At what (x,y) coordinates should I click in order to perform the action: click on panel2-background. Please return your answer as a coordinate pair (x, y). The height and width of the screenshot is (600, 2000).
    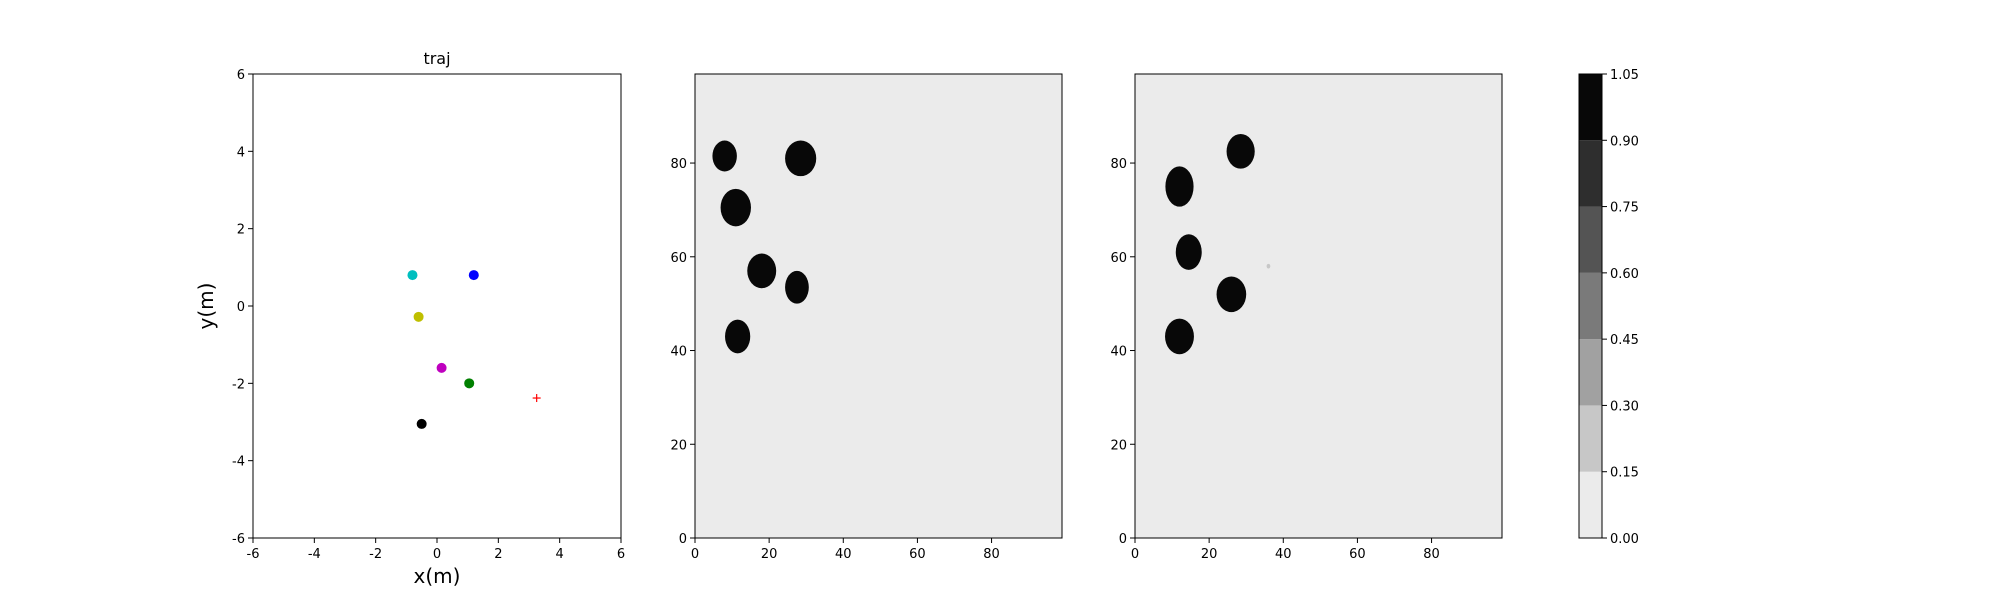
    Looking at the image, I should click on (878, 306).